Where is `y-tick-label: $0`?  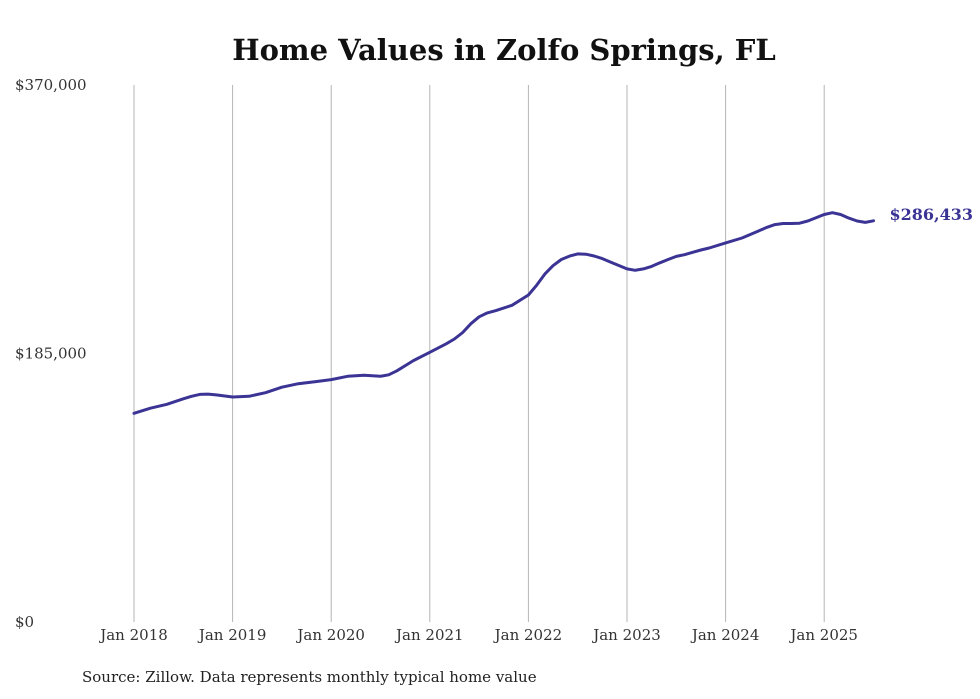 y-tick-label: $0 is located at coordinates (24, 622).